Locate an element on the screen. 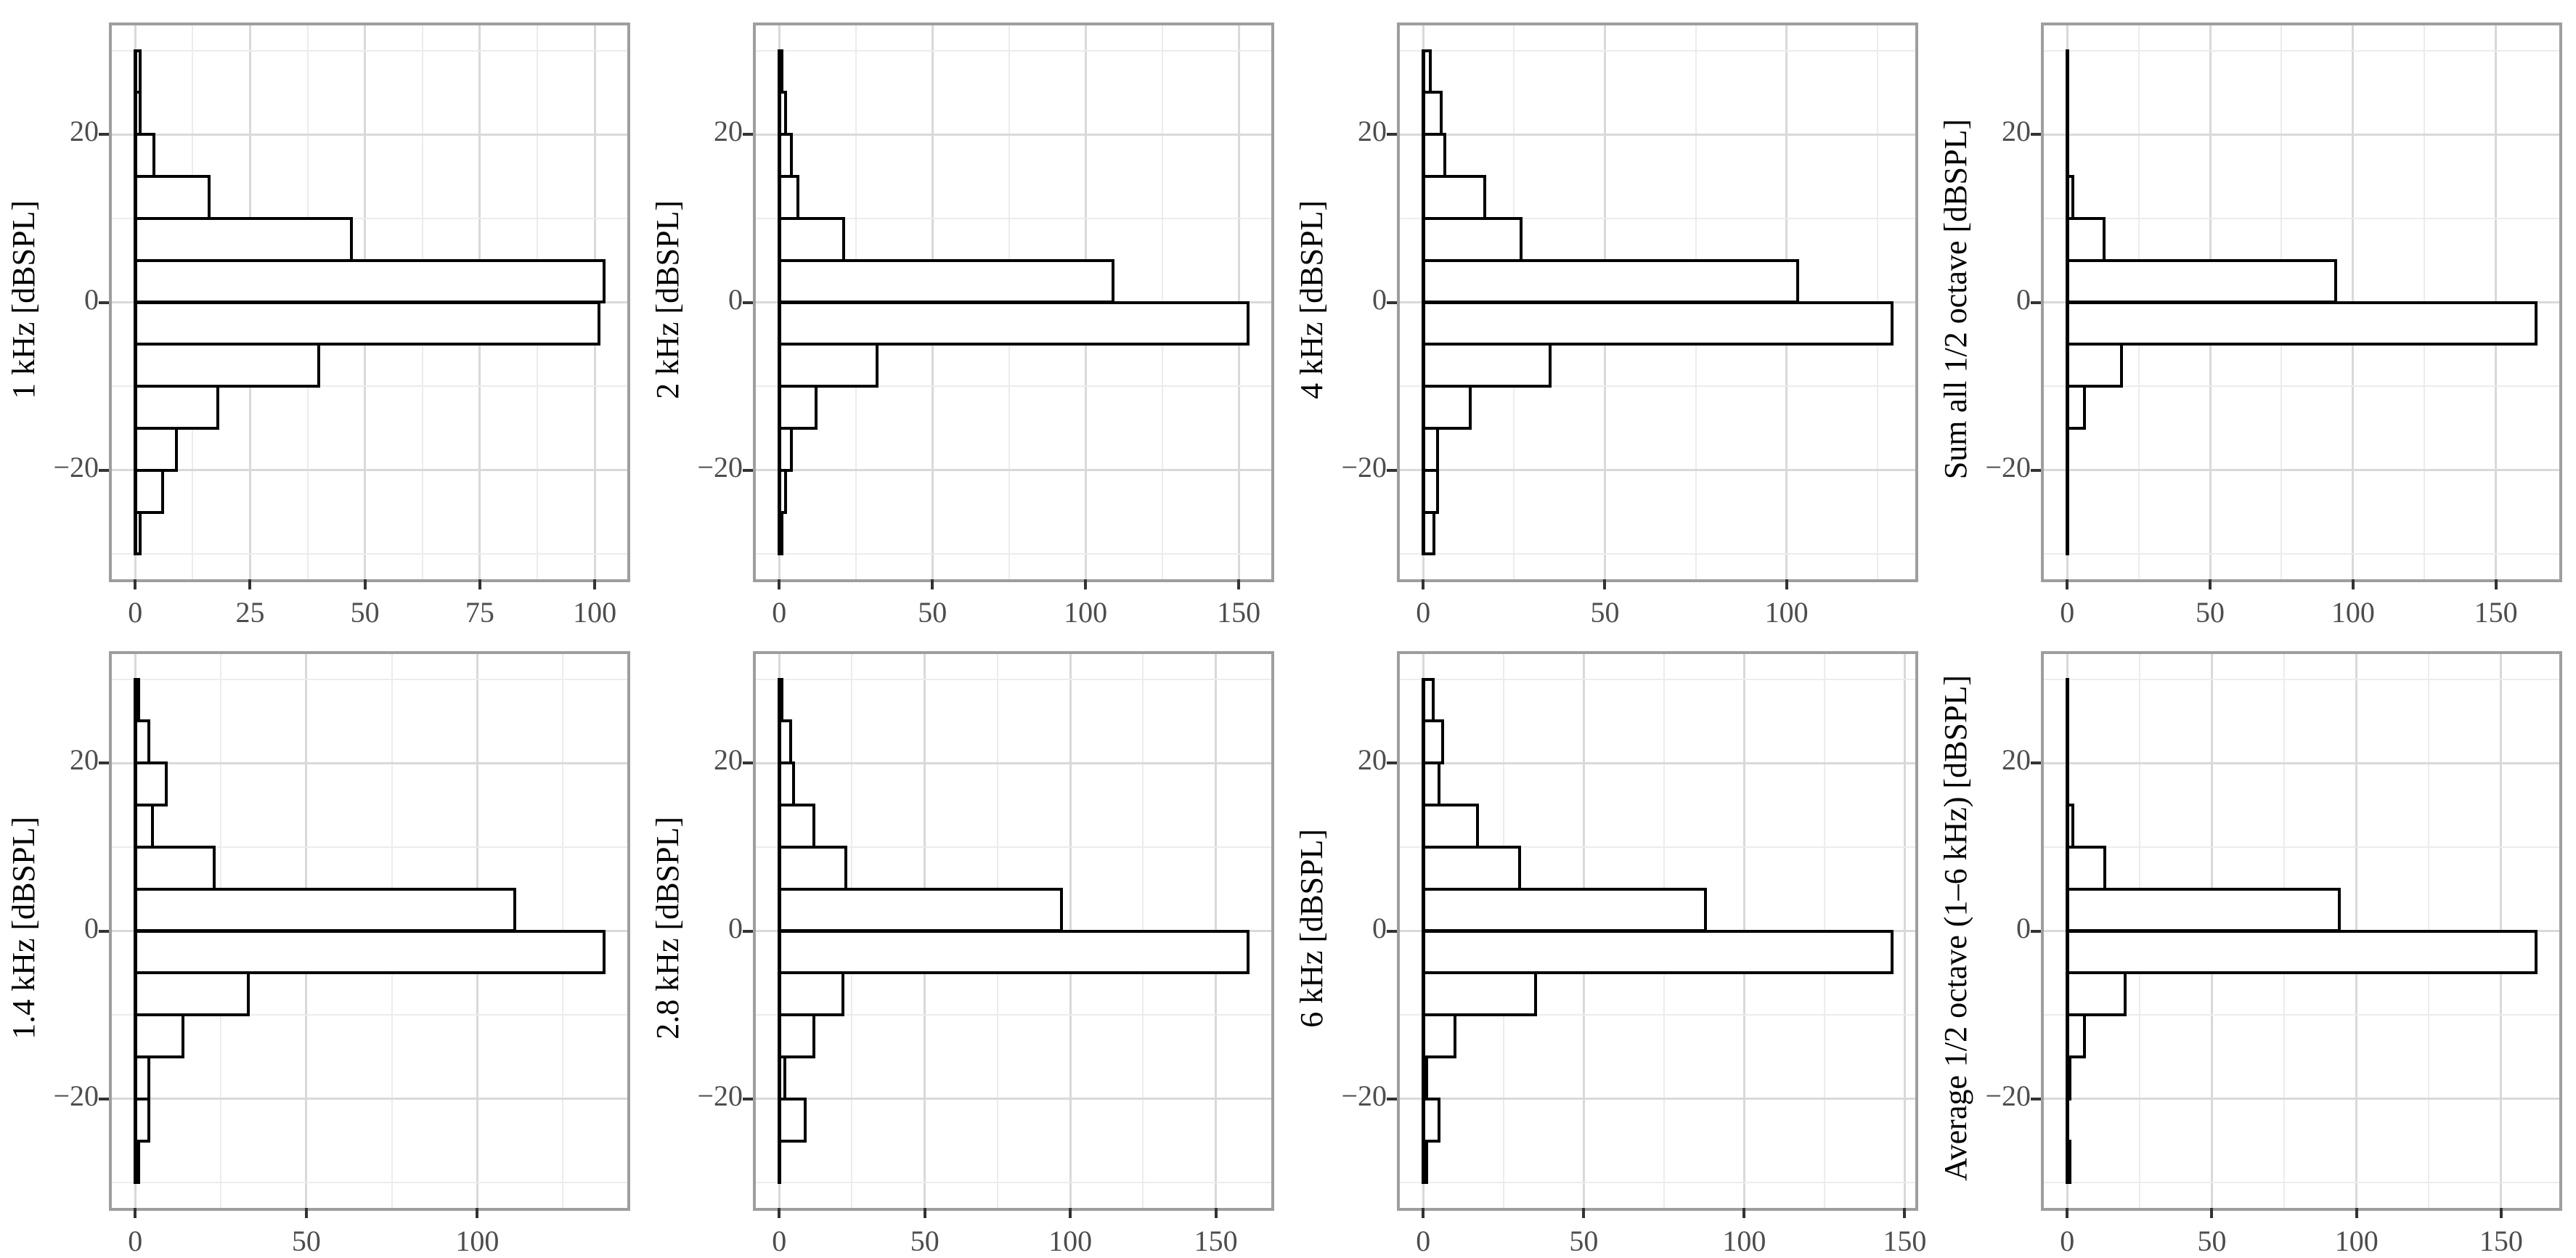 The height and width of the screenshot is (1258, 2576). y-axis-title: 1.4 kHz [dBSPL] is located at coordinates (23, 928).